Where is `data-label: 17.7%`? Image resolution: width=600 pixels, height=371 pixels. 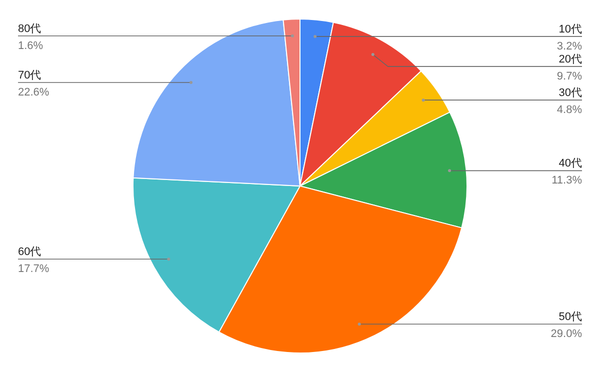 data-label: 17.7% is located at coordinates (34, 269).